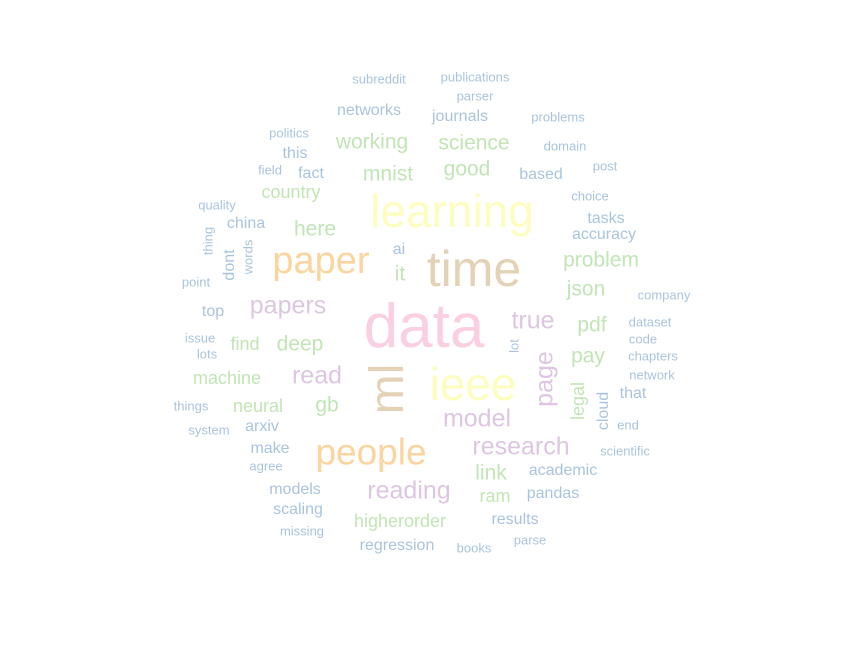 This screenshot has width=849, height=650. What do you see at coordinates (248, 257) in the screenshot?
I see `word-words: words` at bounding box center [248, 257].